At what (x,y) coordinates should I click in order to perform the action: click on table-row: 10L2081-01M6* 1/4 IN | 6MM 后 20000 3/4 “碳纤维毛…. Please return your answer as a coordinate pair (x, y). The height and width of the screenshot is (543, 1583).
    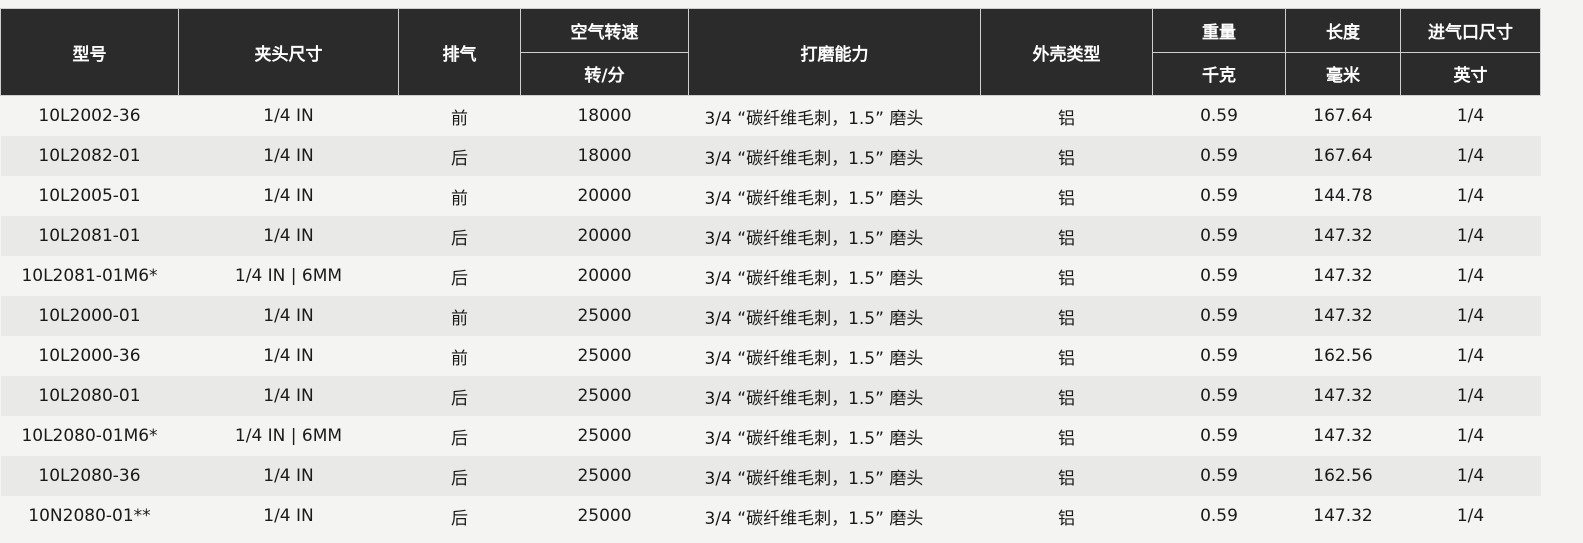
    Looking at the image, I should click on (771, 276).